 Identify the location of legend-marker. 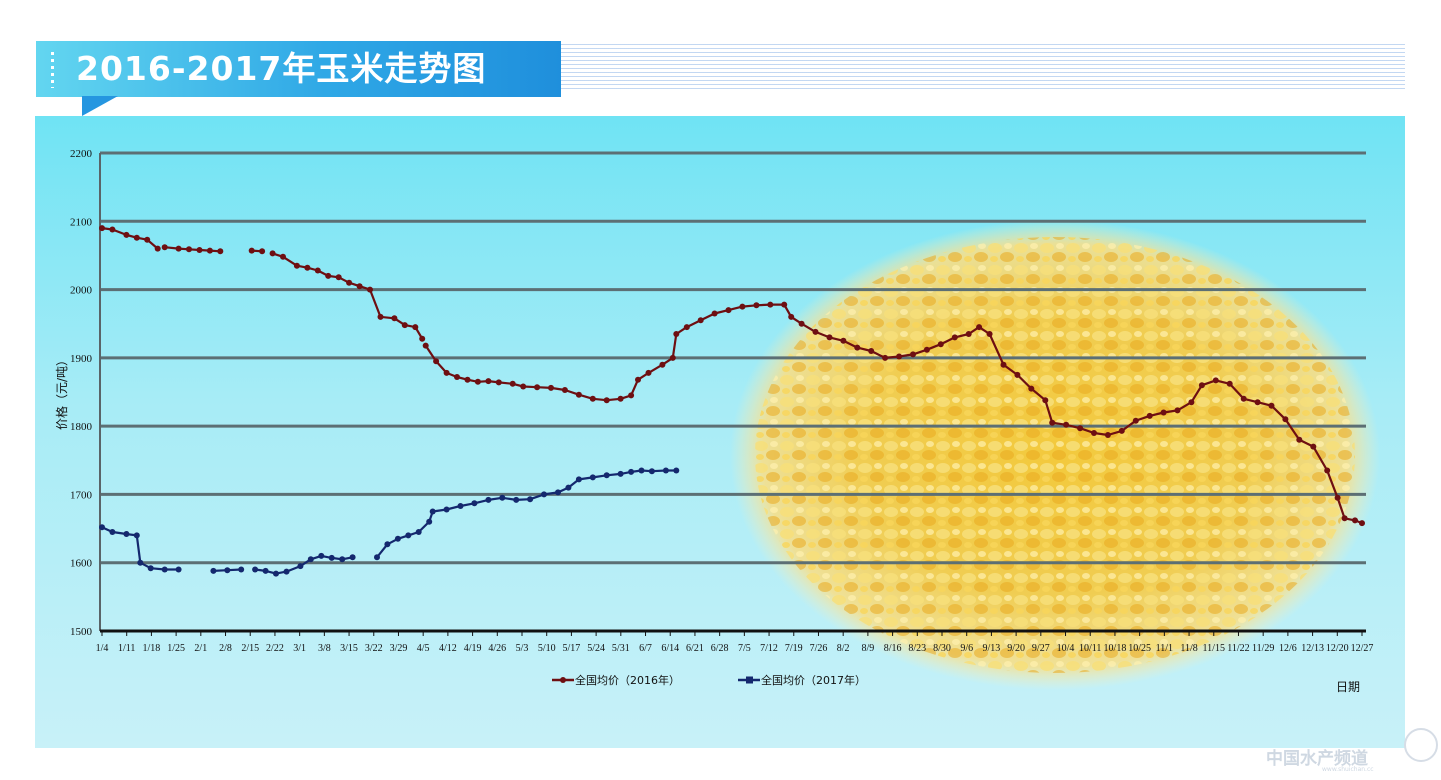
(563, 680).